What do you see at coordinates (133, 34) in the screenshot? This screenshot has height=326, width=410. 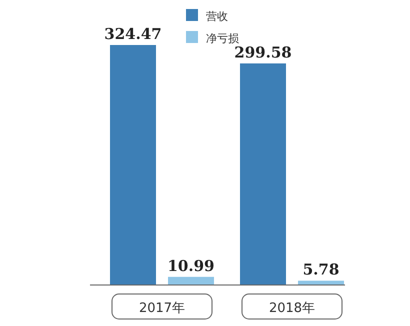 I see `data-label: 324.47` at bounding box center [133, 34].